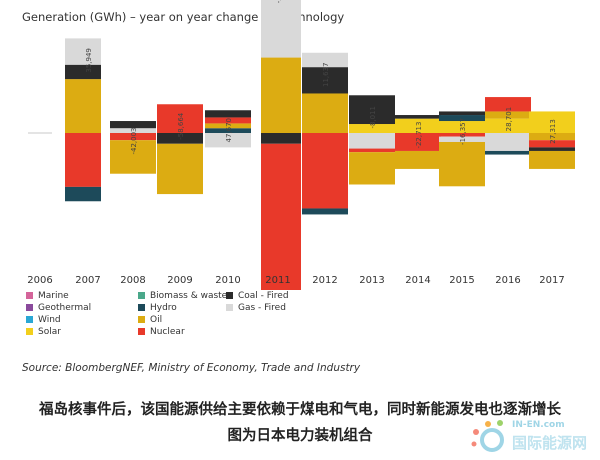 This screenshot has width=600, height=460. Describe the element at coordinates (150, 319) in the screenshot. I see `legend-item: Oil` at that location.